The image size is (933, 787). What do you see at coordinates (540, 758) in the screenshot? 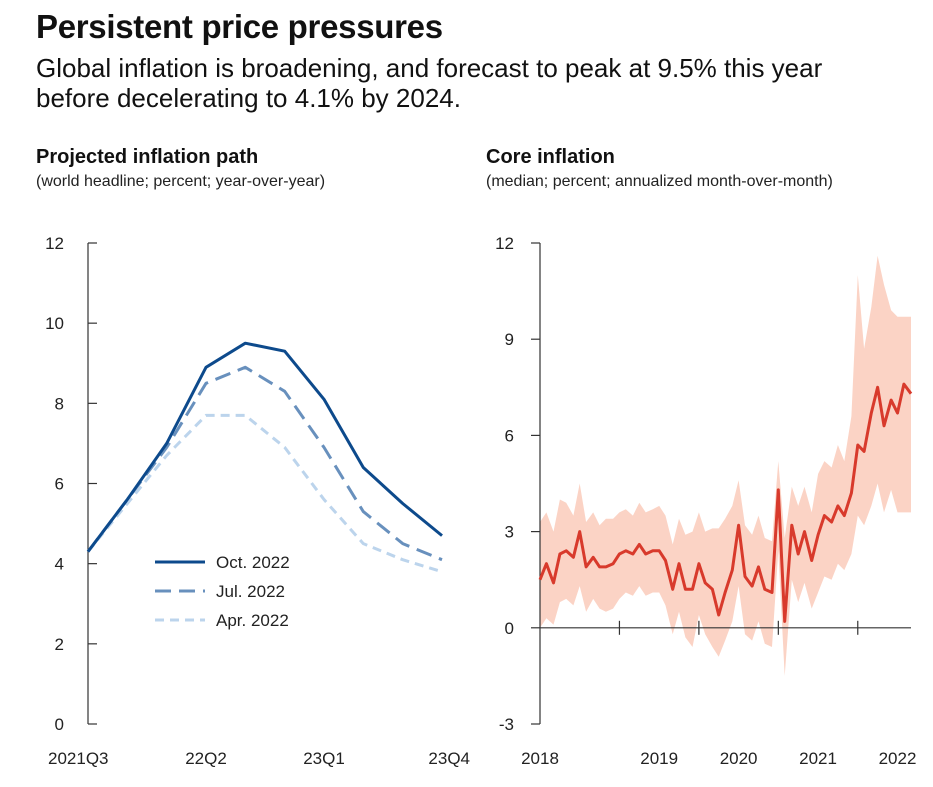
I see `x-tick-label: 2018` at bounding box center [540, 758].